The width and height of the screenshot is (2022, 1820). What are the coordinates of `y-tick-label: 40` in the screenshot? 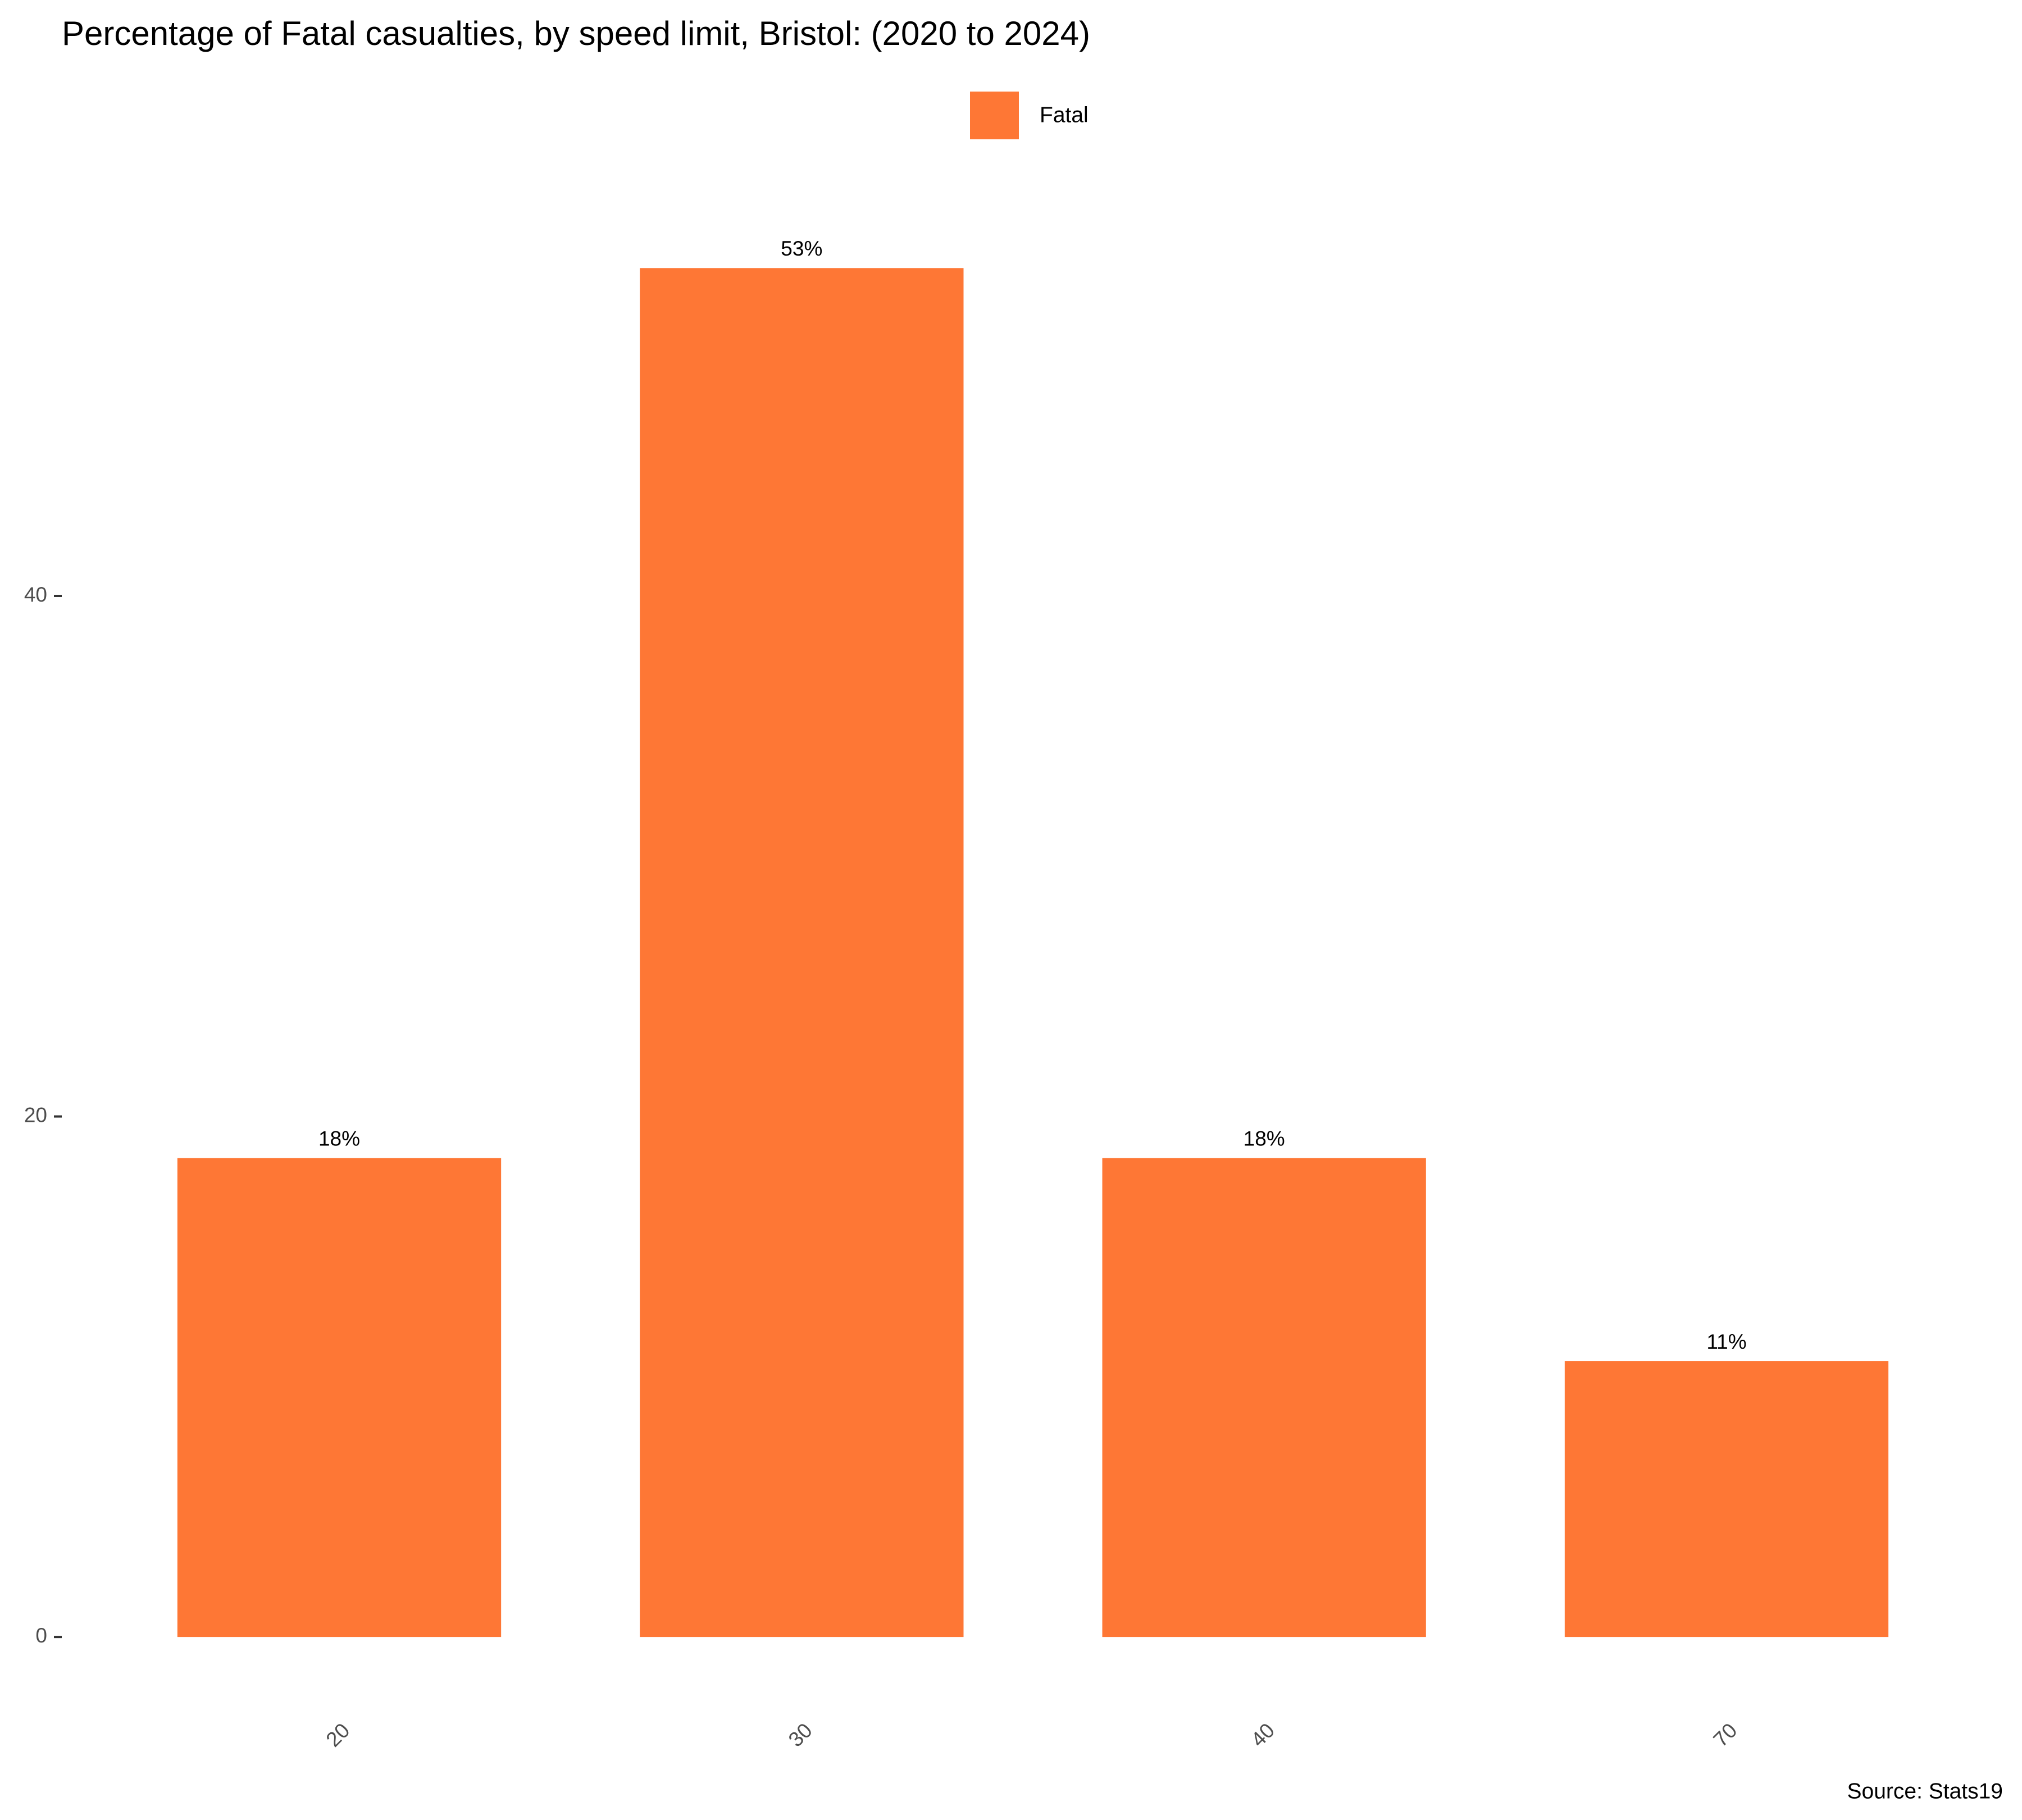 It's located at (35, 595).